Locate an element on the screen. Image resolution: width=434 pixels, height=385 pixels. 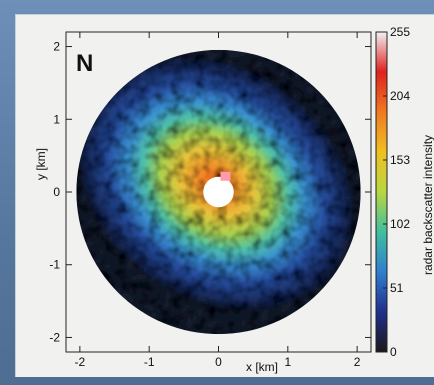
x-axis-label: x [km] is located at coordinates (262, 367).